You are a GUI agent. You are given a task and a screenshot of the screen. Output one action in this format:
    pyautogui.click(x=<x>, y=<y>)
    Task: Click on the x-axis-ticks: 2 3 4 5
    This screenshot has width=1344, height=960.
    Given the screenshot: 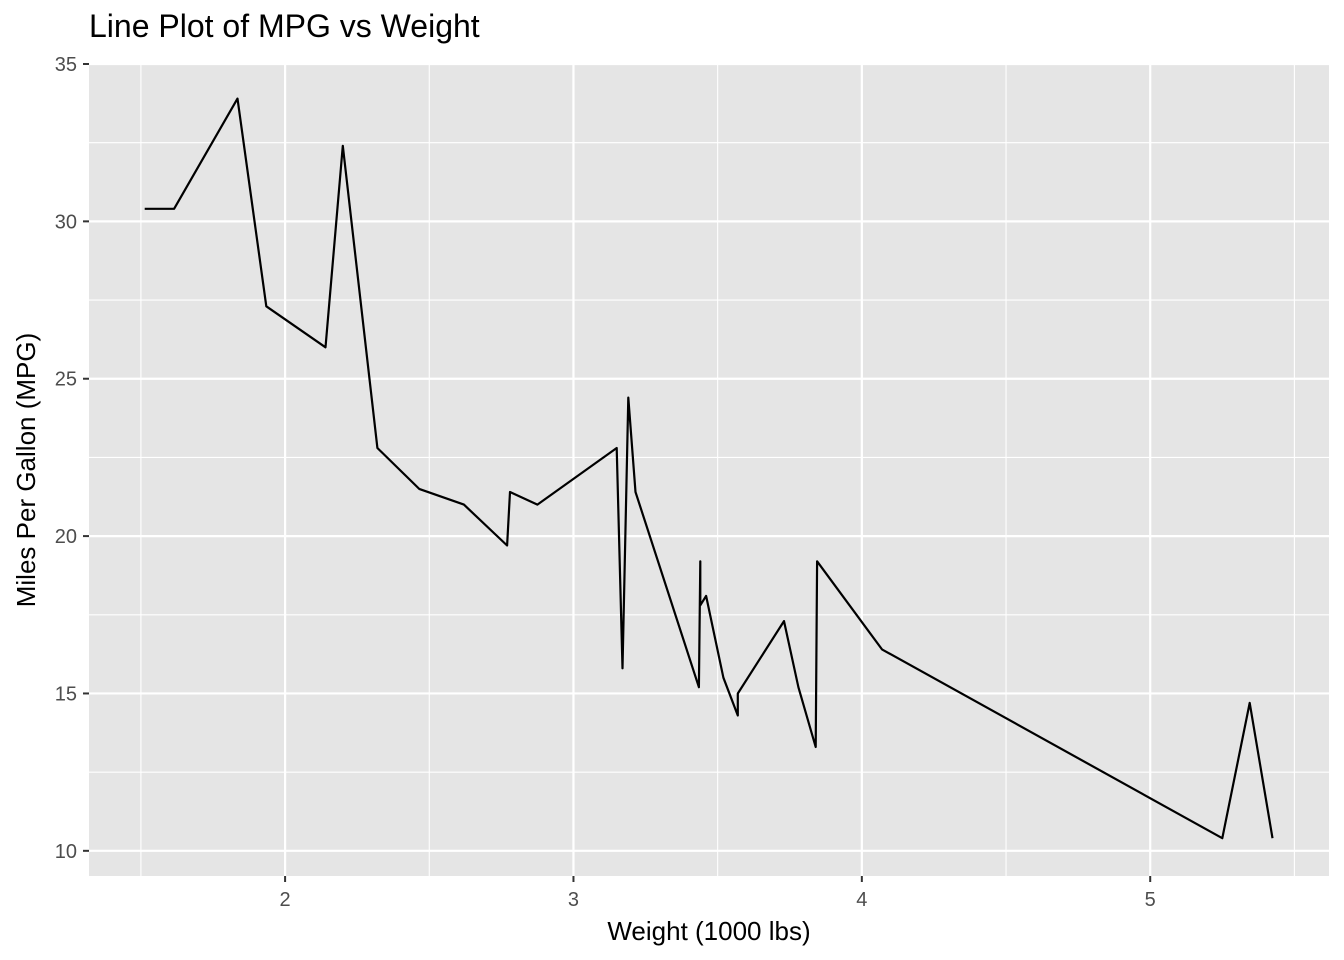 What is the action you would take?
    pyautogui.click(x=718, y=893)
    